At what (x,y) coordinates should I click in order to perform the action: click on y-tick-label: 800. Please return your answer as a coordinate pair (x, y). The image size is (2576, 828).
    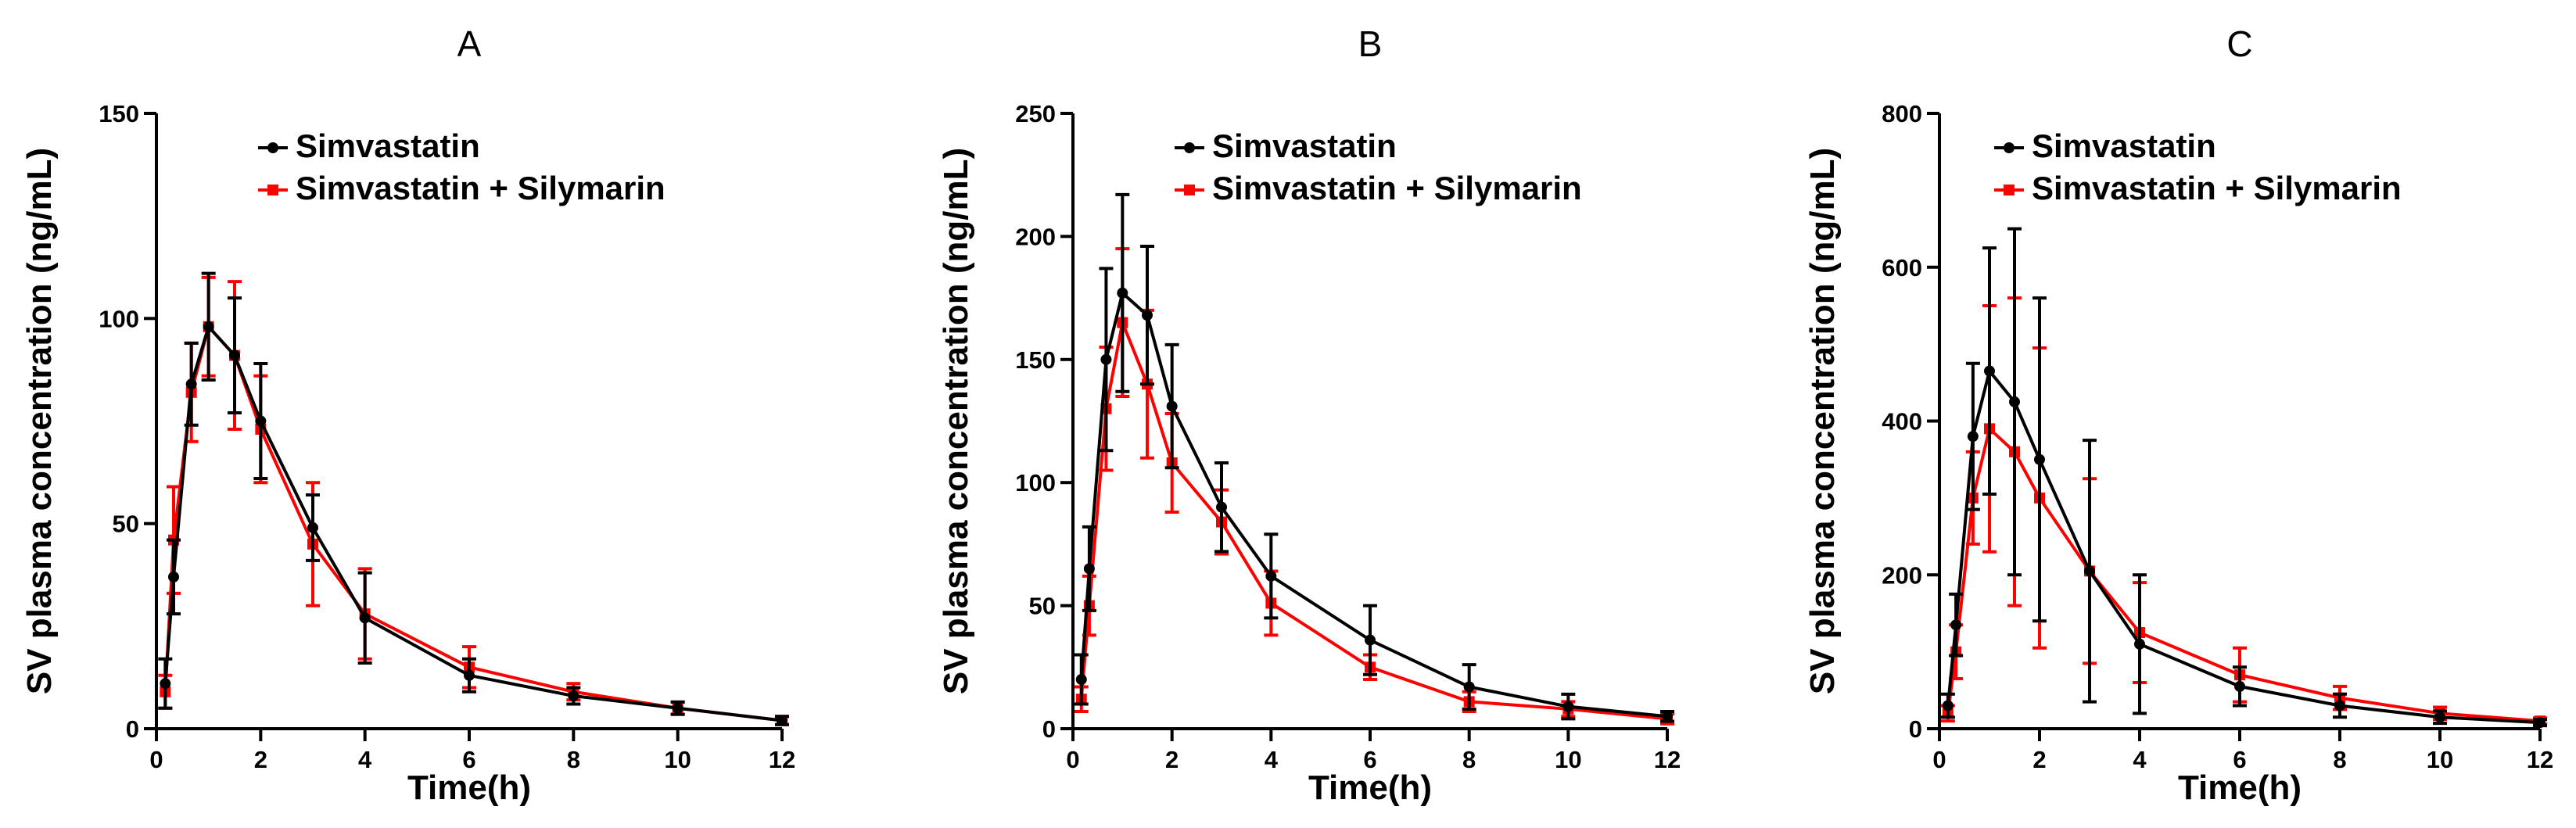
    Looking at the image, I should click on (1902, 113).